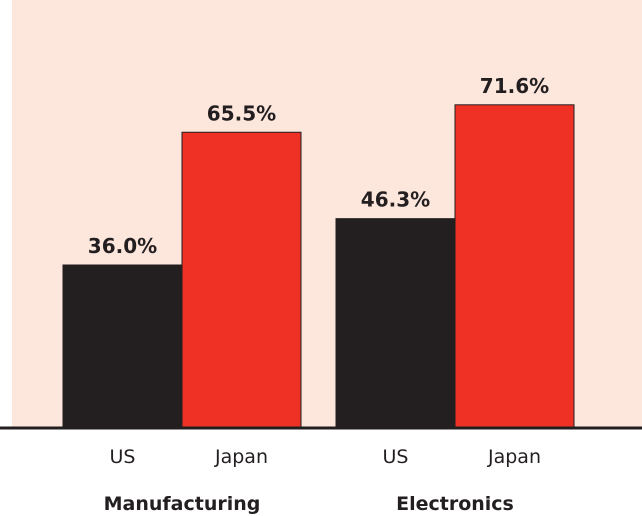  What do you see at coordinates (241, 279) in the screenshot?
I see `bar-manufacturing-japan` at bounding box center [241, 279].